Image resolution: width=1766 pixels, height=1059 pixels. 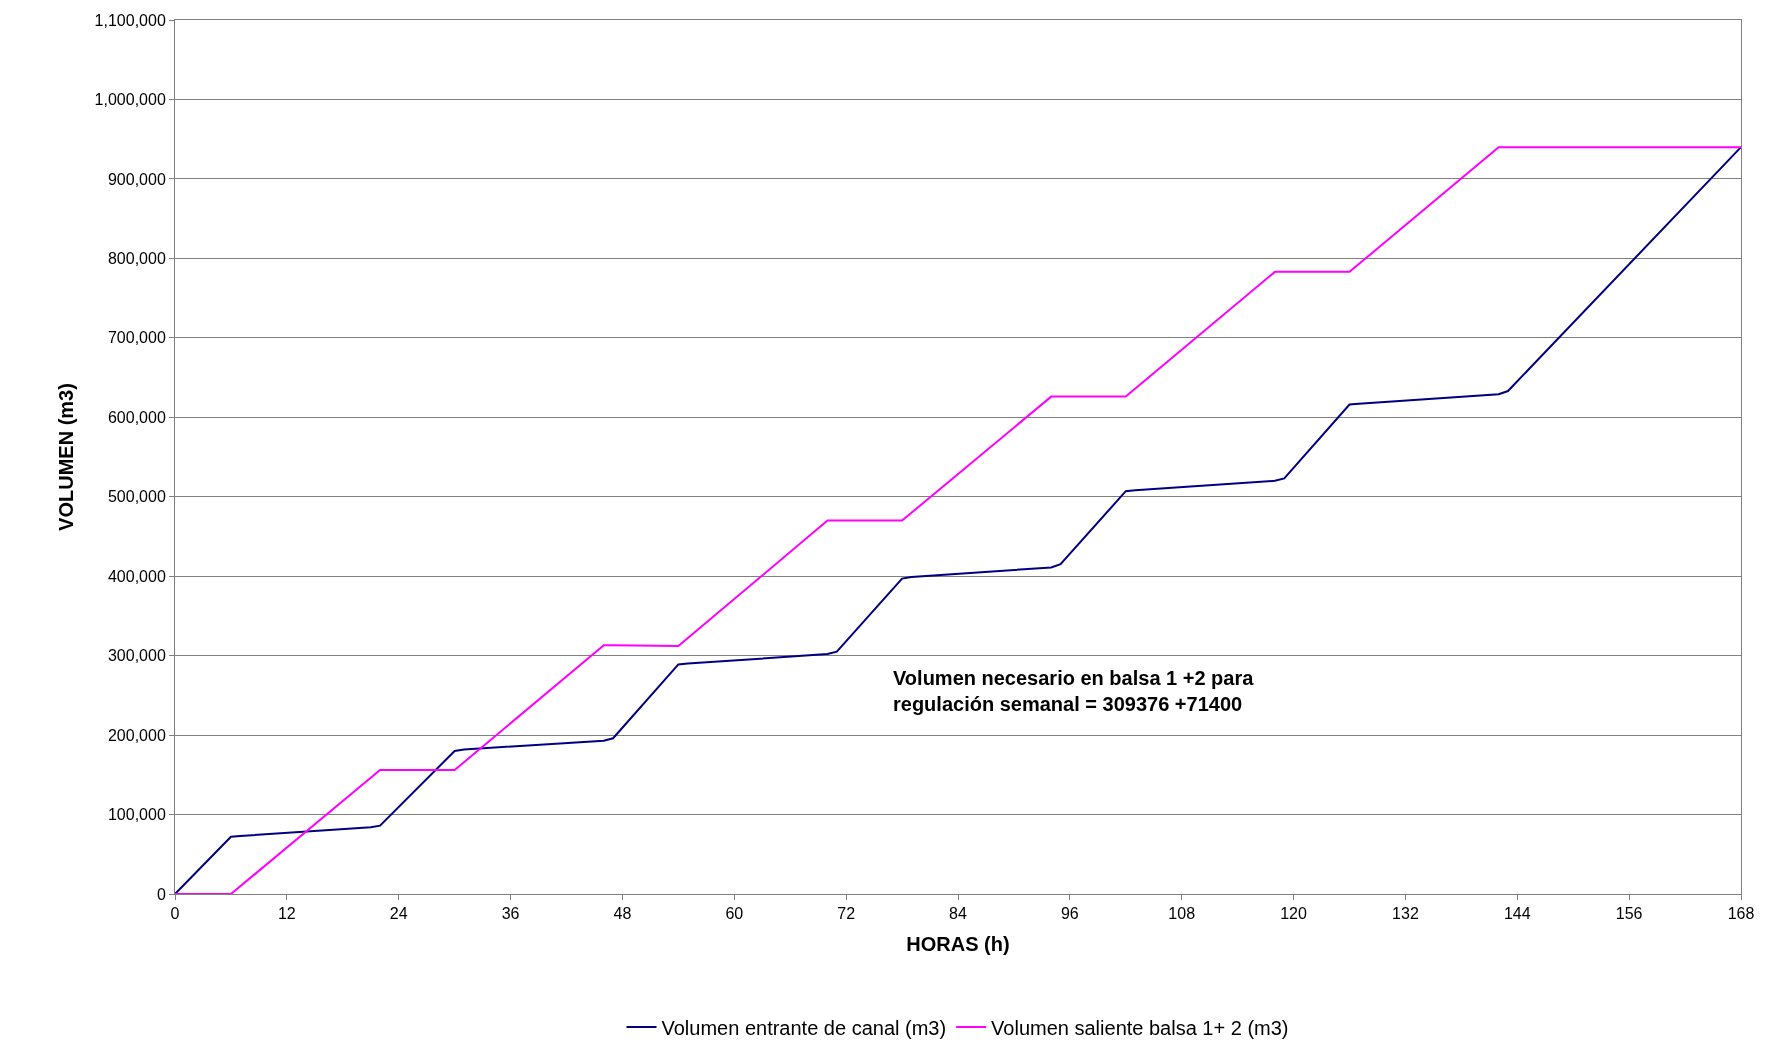 What do you see at coordinates (958, 943) in the screenshot?
I see `x-axis-title: HORAS (h)` at bounding box center [958, 943].